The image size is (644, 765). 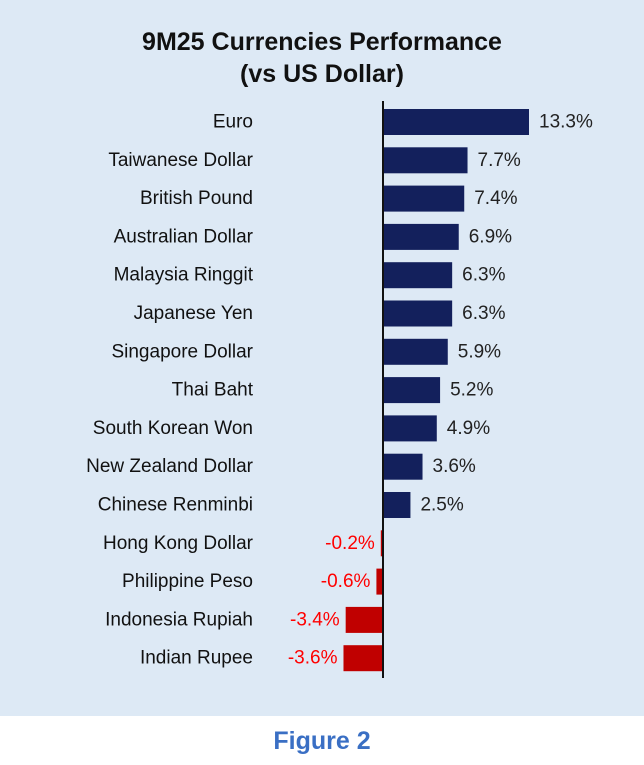 I want to click on value-label: -3.6%, so click(x=313, y=658).